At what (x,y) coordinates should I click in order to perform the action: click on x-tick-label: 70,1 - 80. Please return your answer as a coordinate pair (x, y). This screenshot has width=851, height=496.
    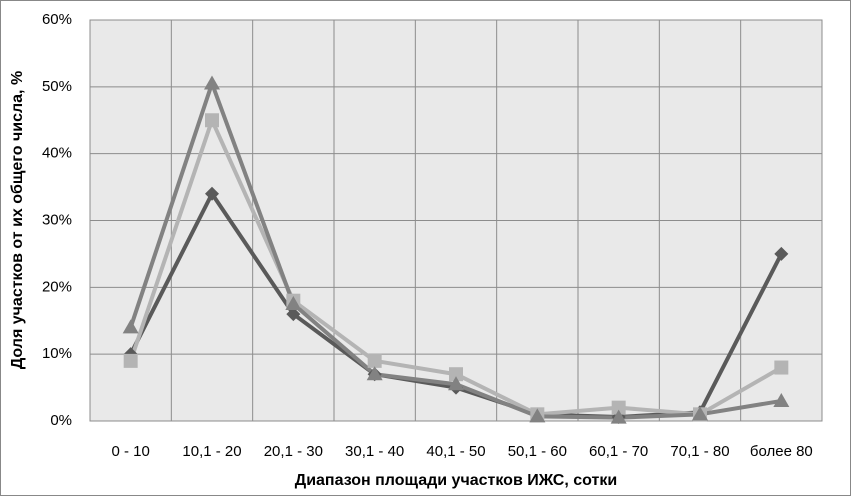
    Looking at the image, I should click on (699, 451).